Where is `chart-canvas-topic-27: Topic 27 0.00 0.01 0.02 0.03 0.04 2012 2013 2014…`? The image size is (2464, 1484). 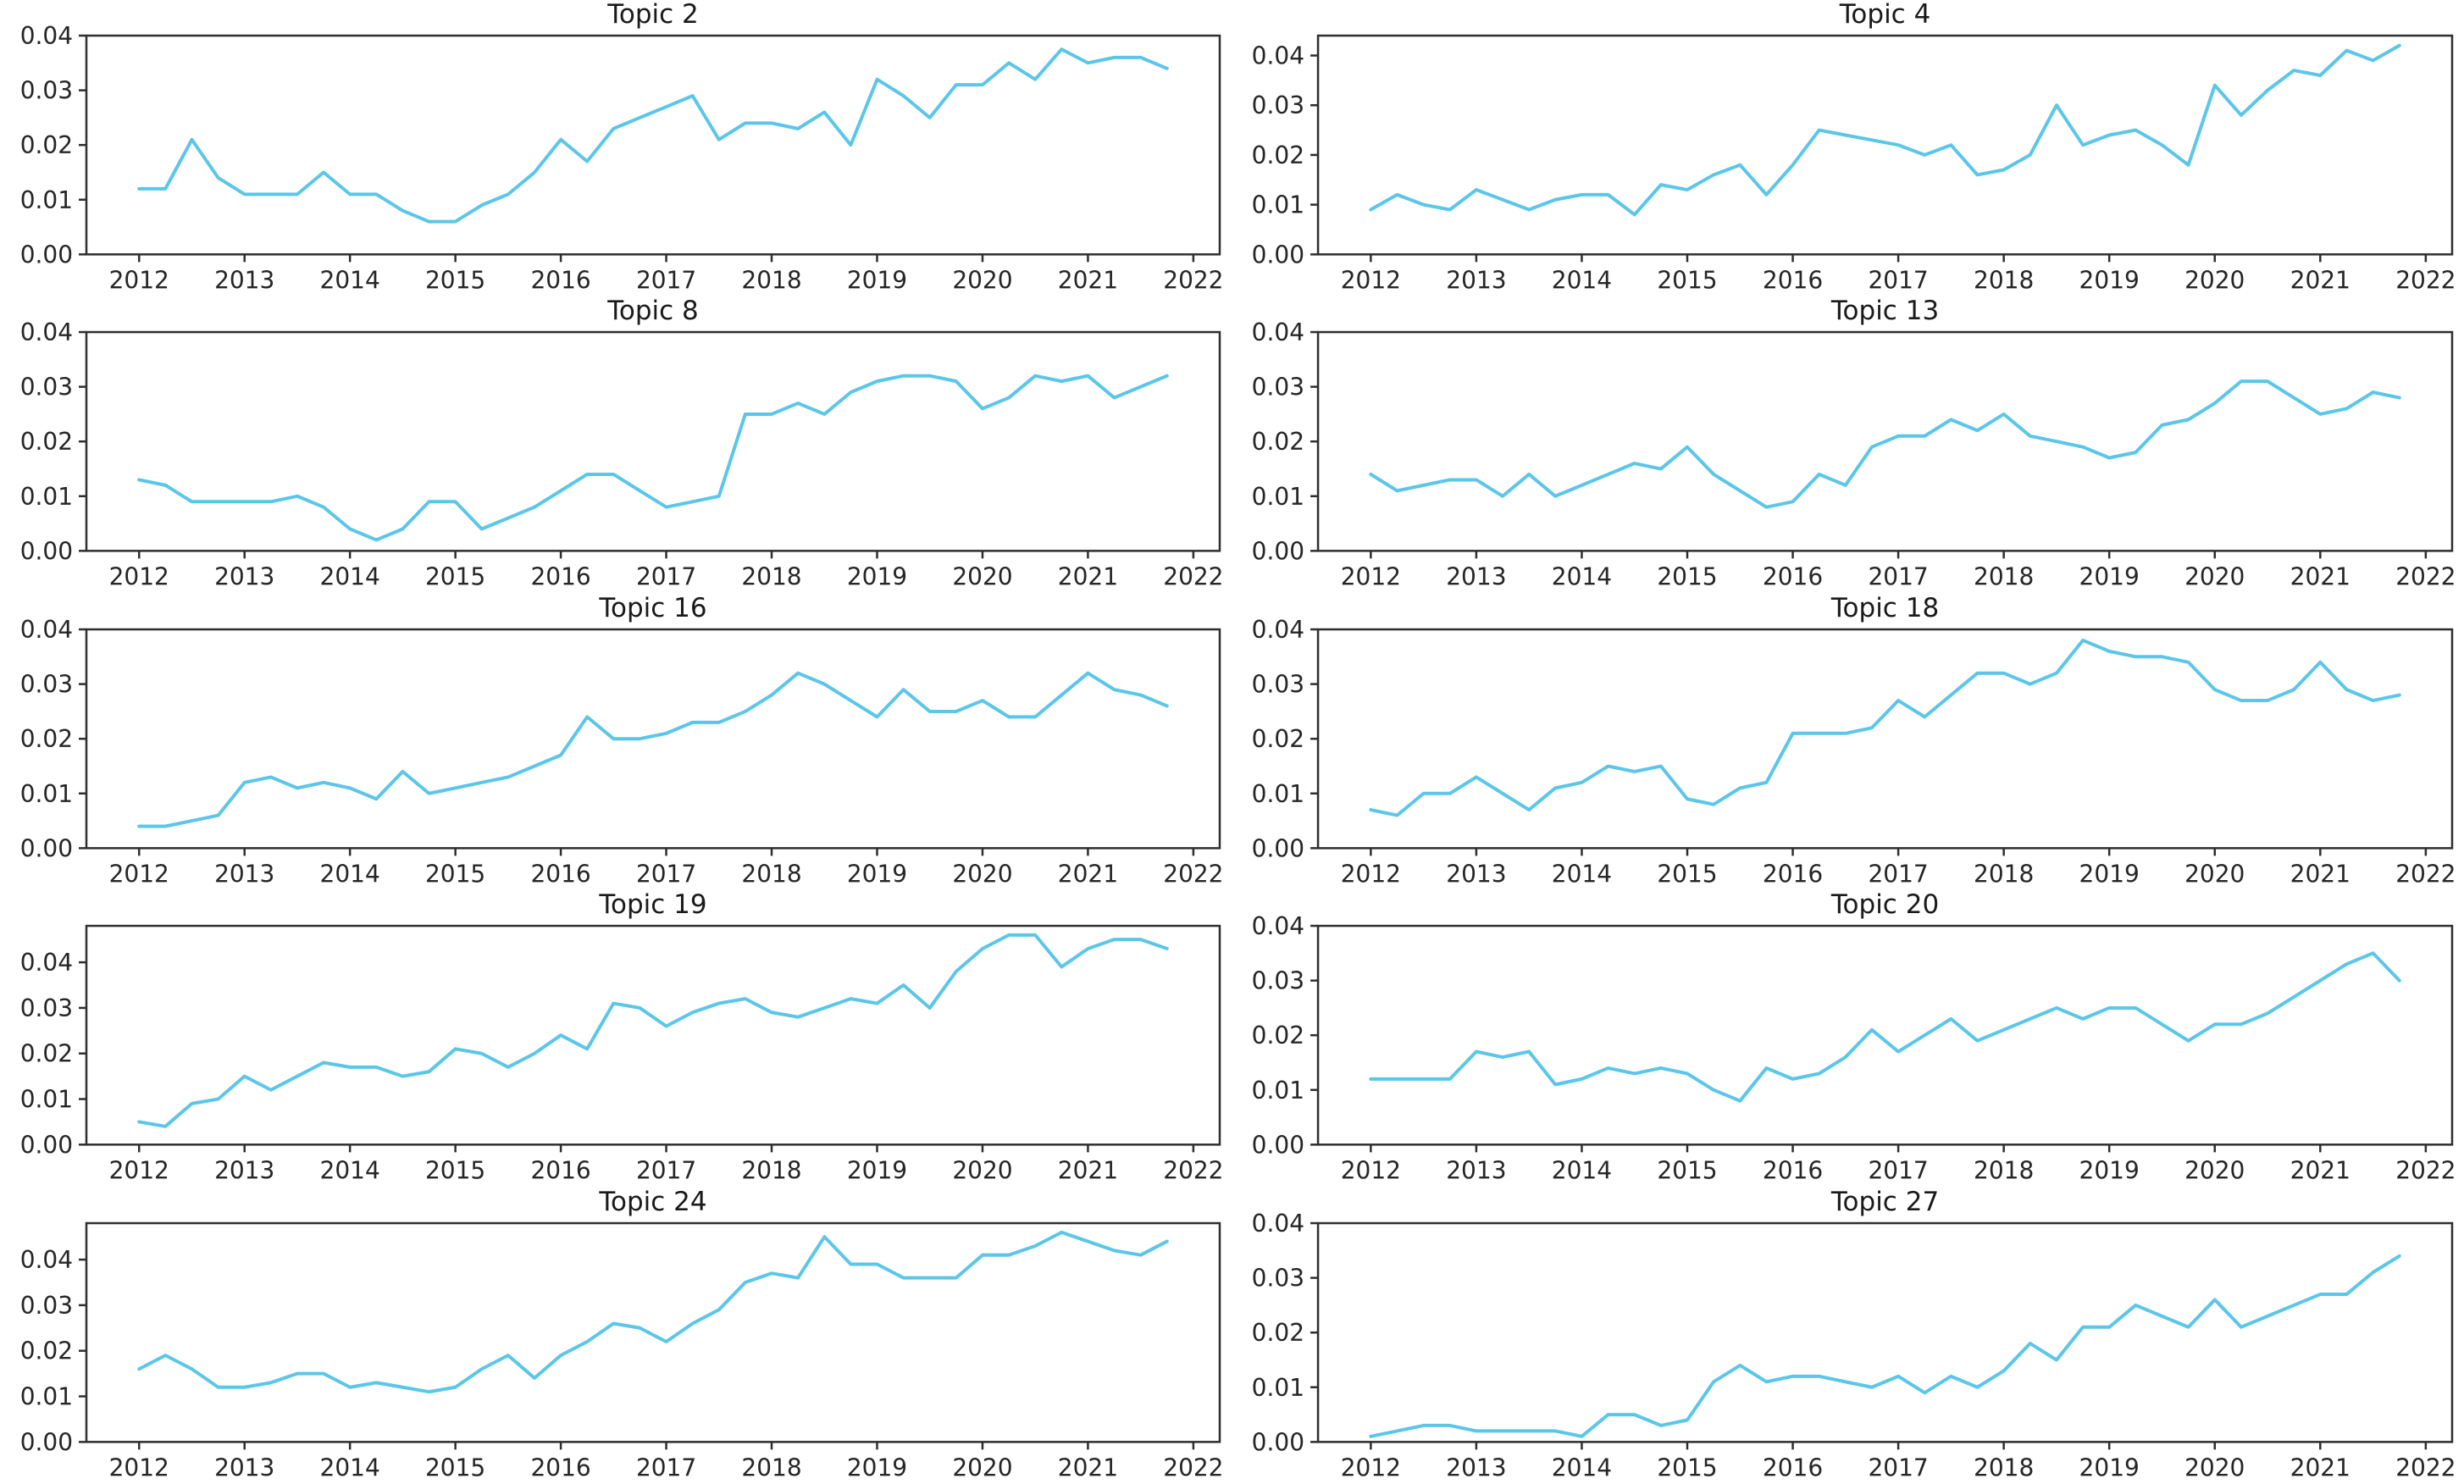 chart-canvas-topic-27: Topic 27 0.00 0.01 0.02 0.03 0.04 2012 2013 2014… is located at coordinates (1854, 1334).